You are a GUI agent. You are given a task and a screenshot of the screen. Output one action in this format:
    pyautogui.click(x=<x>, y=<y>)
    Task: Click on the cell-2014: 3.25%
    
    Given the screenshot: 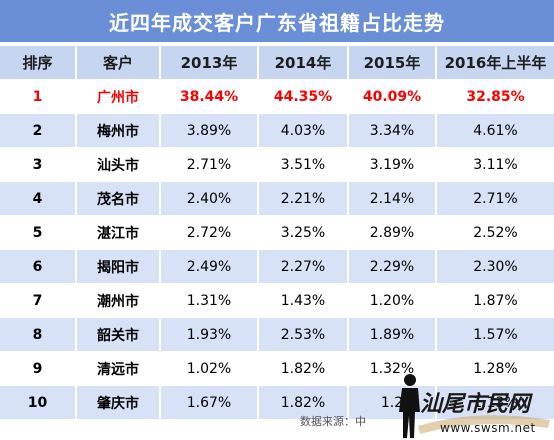 What is the action you would take?
    pyautogui.click(x=303, y=232)
    